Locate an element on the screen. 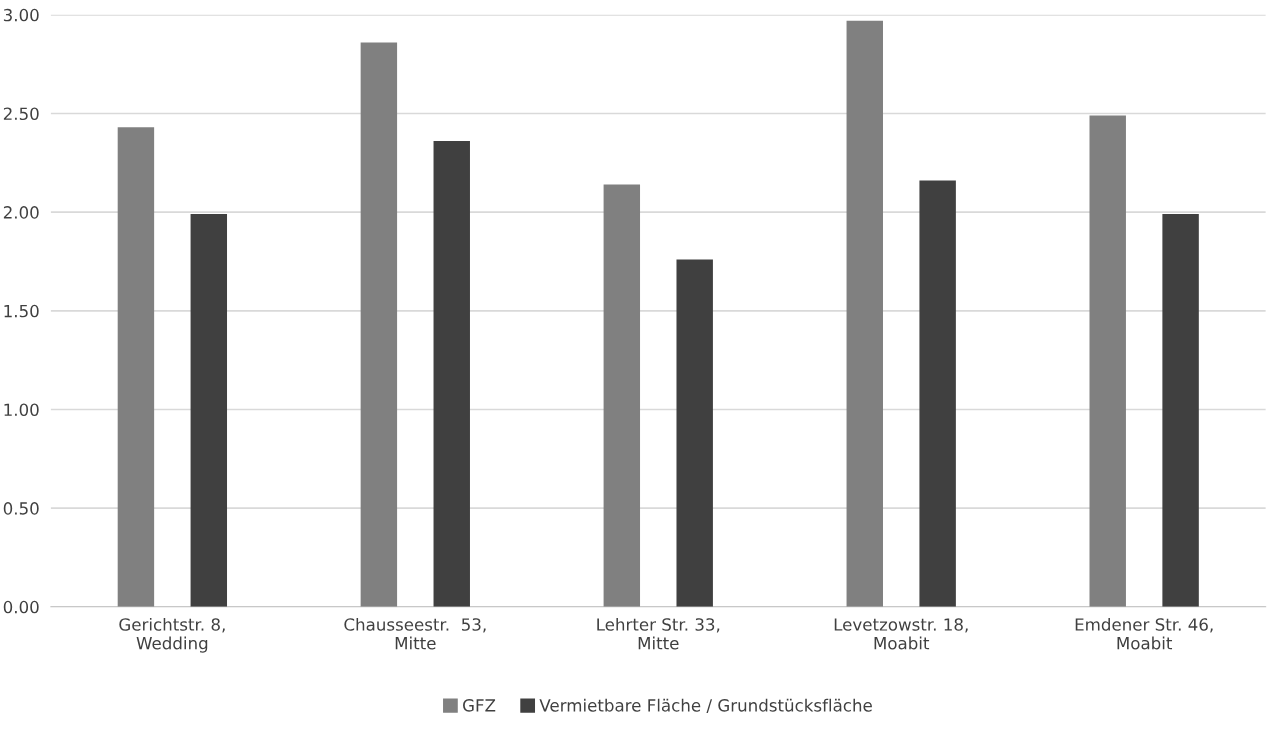 This screenshot has width=1272, height=740. x-tick-label: Lehrter Str. 33, Mitte is located at coordinates (658, 633).